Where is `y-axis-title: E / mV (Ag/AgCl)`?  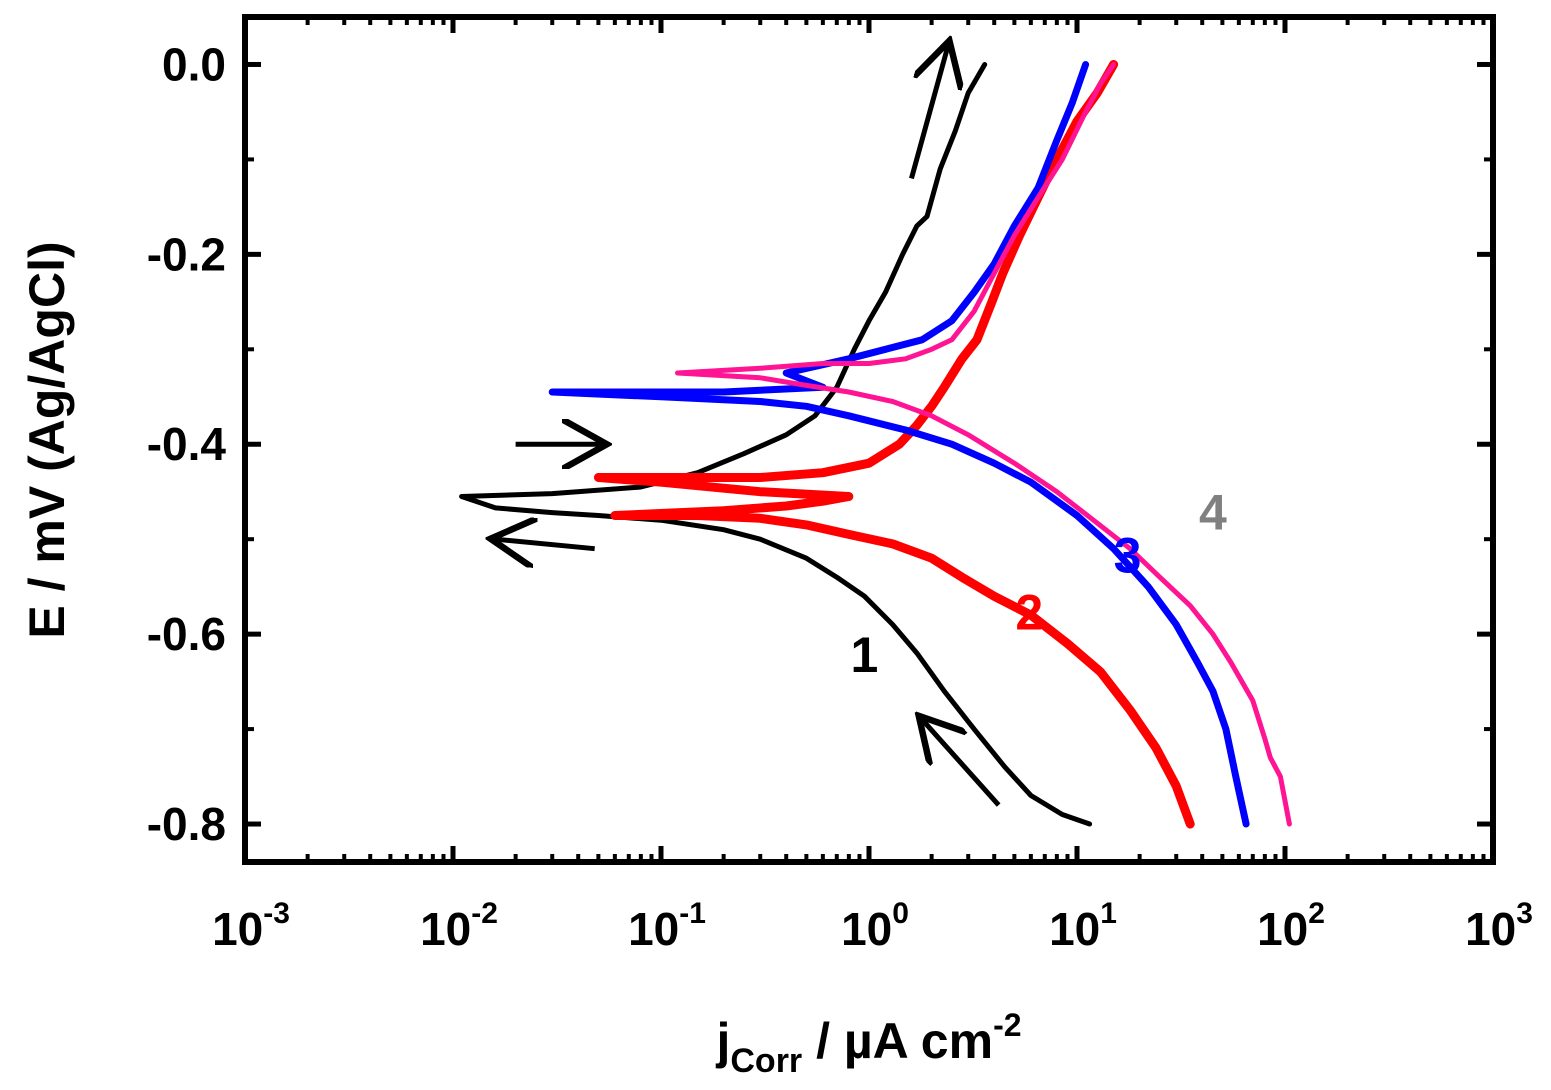 y-axis-title: E / mV (Ag/AgCl) is located at coordinates (47, 439).